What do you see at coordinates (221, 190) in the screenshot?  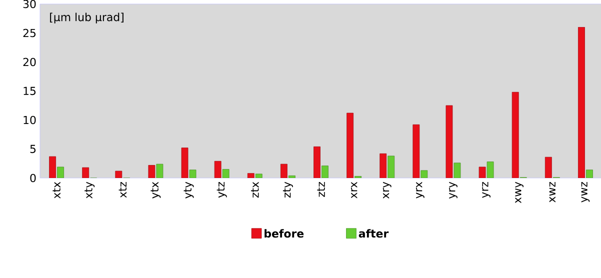 I see `x-tick-label: ytz` at bounding box center [221, 190].